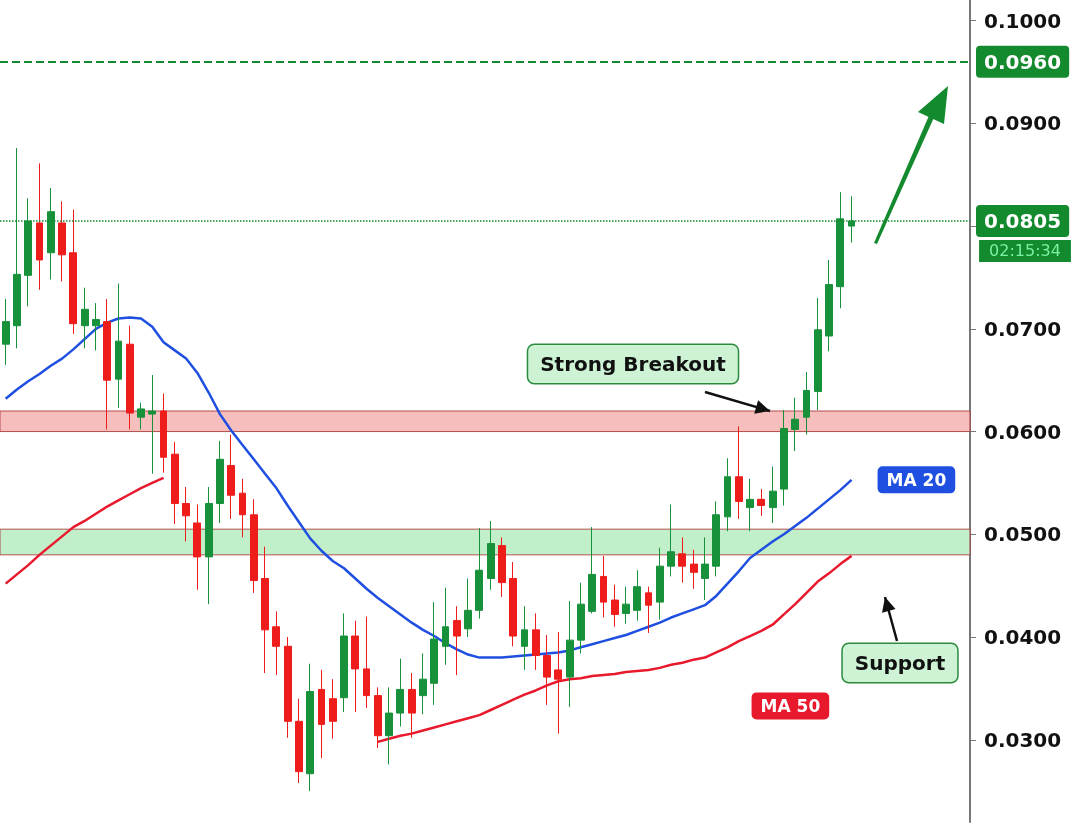 This screenshot has height=830, width=1080. What do you see at coordinates (900, 663) in the screenshot?
I see `annotation: Support` at bounding box center [900, 663].